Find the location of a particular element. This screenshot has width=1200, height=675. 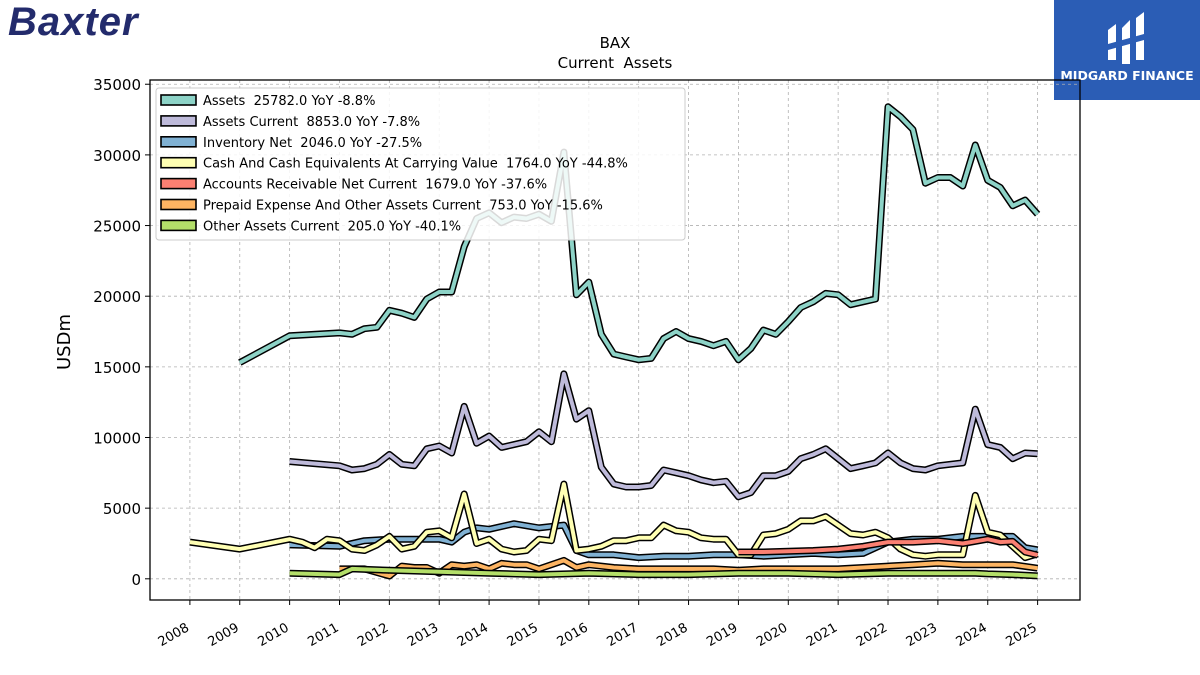

y-tick-label: 25000 is located at coordinates (117, 227).